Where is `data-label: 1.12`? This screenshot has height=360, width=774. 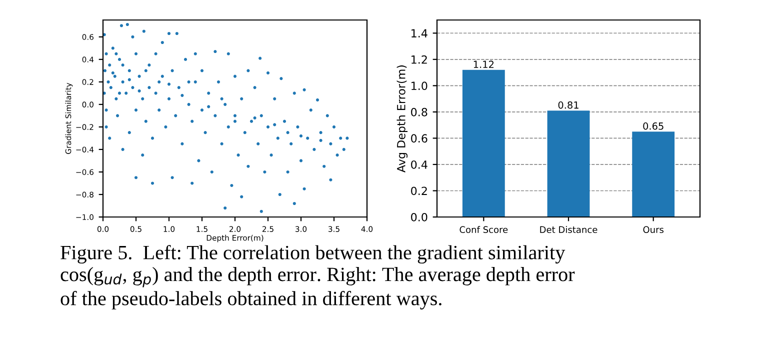 data-label: 1.12 is located at coordinates (484, 64).